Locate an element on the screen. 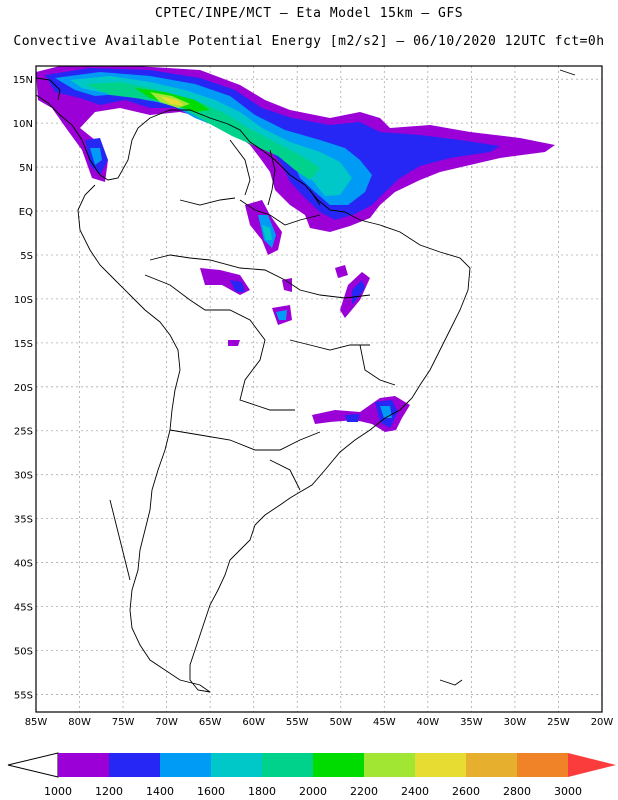 This screenshot has height=800, width=618. lat-tick-label: 15S is located at coordinates (23, 344).